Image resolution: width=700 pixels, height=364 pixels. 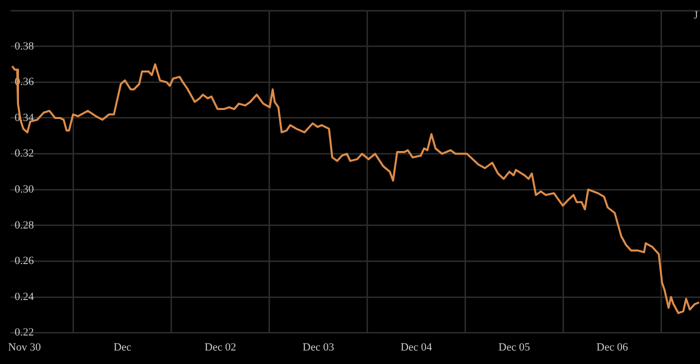 I want to click on x-tick-label: Nov 30, so click(x=25, y=347).